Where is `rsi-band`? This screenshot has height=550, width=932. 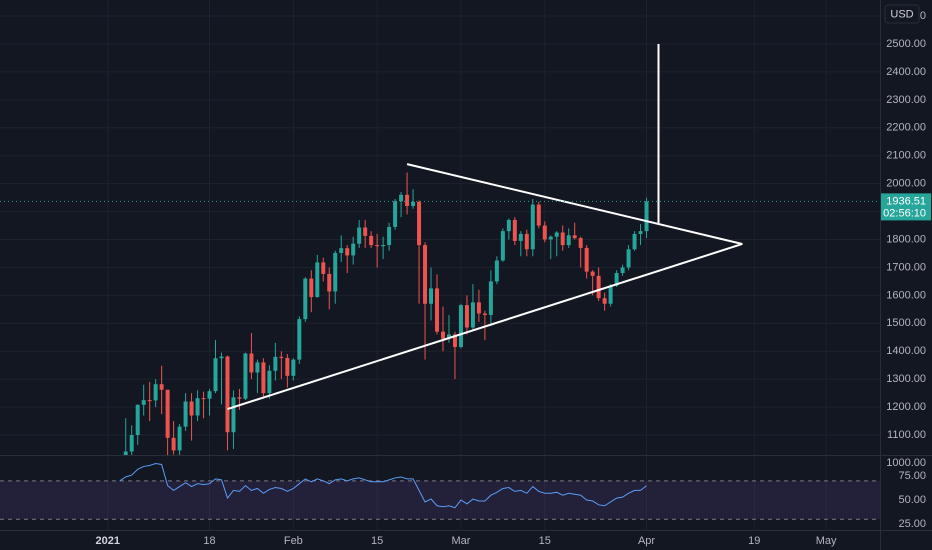
rsi-band is located at coordinates (440, 500).